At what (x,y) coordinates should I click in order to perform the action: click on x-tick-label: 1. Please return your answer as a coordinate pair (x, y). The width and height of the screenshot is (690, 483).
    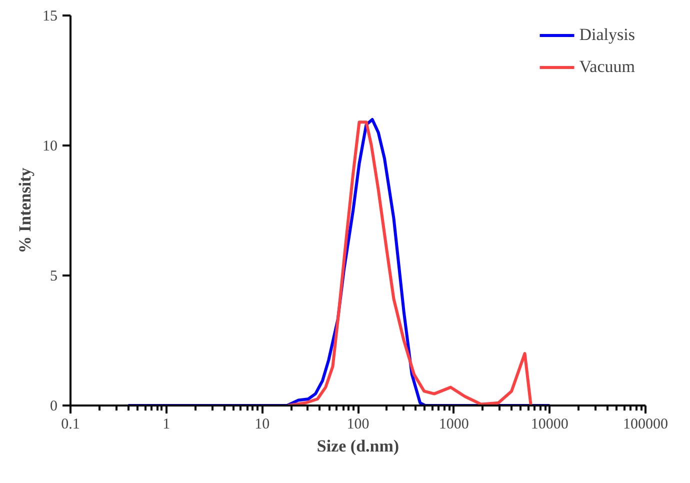
    Looking at the image, I should click on (166, 424).